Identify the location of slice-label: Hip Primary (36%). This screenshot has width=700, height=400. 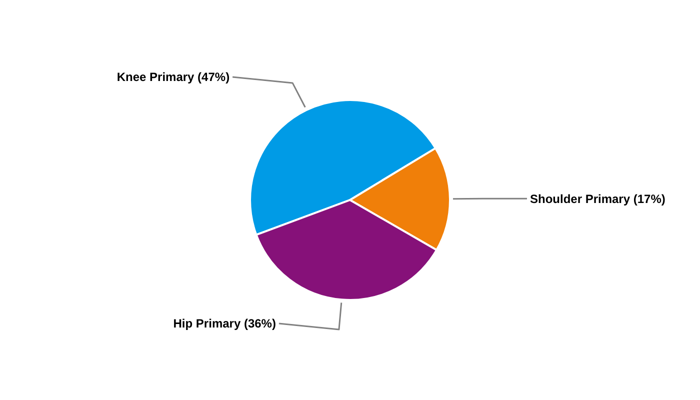
(224, 323).